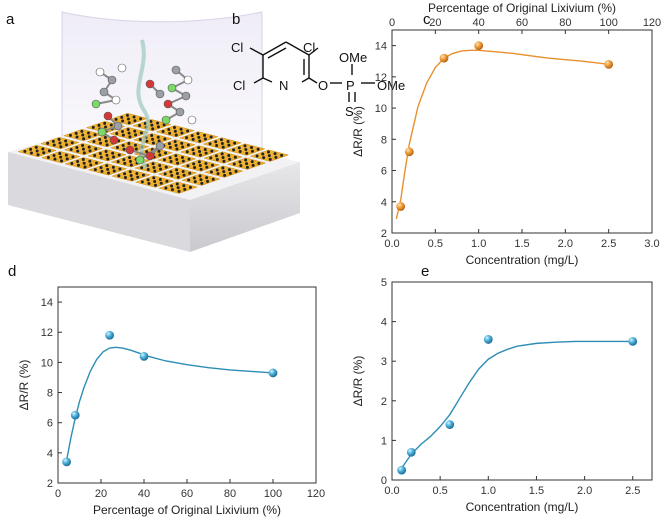  Describe the element at coordinates (50, 394) in the screenshot. I see `y-tick-label: 8` at that location.